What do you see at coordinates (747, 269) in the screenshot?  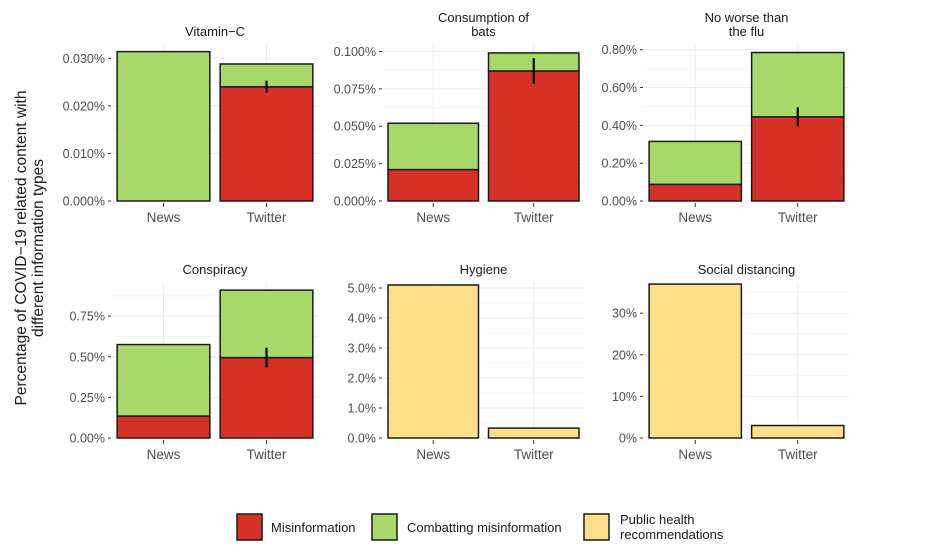 I see `facet-title: Social distancing` at bounding box center [747, 269].